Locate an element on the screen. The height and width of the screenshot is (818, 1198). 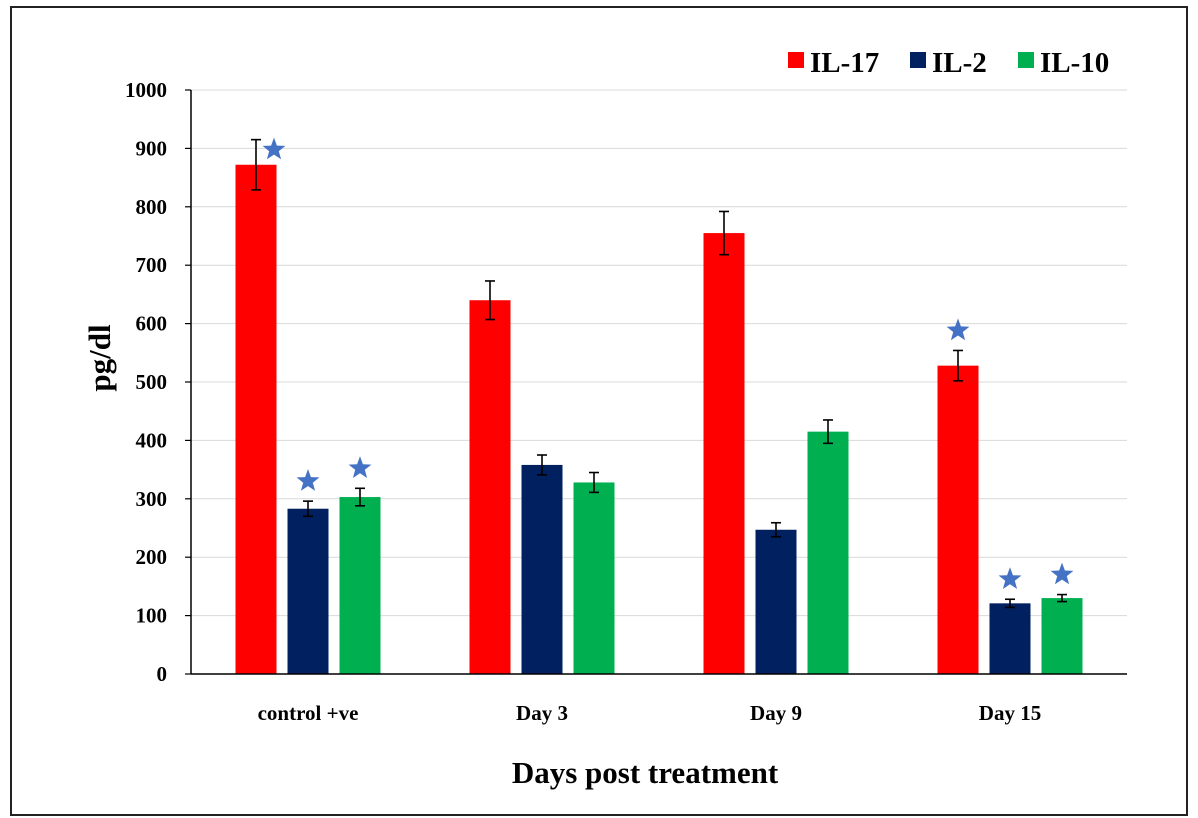
x-axis-title: Days post treatment is located at coordinates (645, 772).